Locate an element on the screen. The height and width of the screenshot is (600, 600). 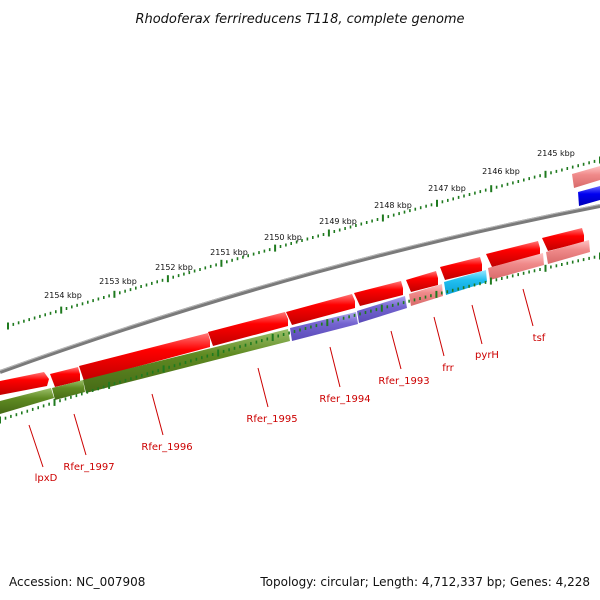
kbp-tick-label: 2152 kbp is located at coordinates (174, 267).